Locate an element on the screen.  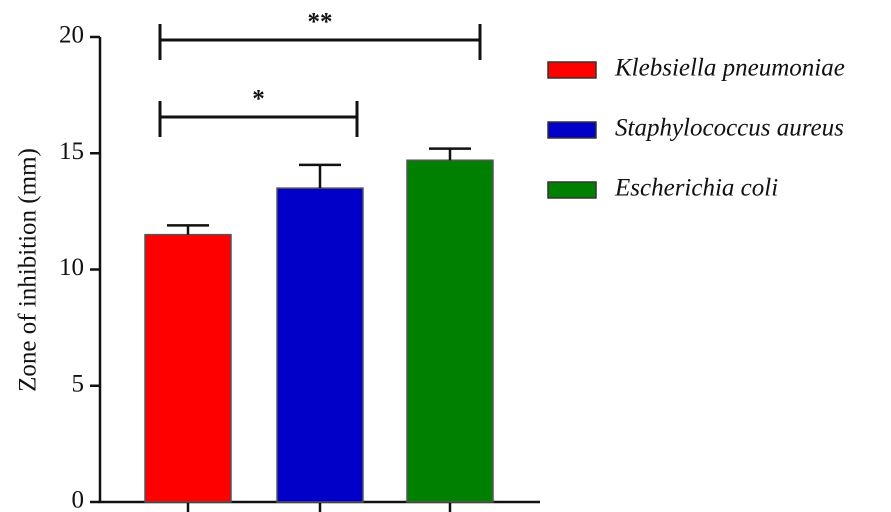
legend-label: Escherichia coli is located at coordinates (696, 188).